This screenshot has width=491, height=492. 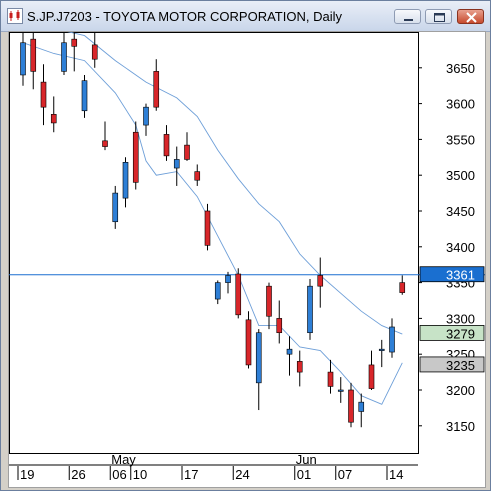 I want to click on price-label-text: 3235, so click(x=460, y=365).